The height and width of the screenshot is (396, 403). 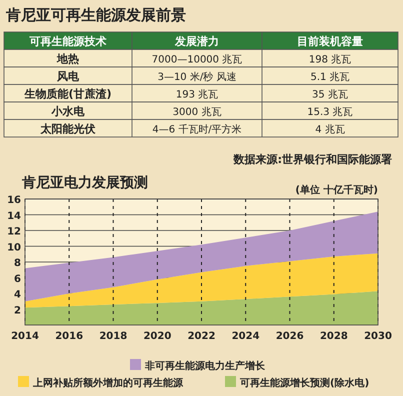 What do you see at coordinates (14, 248) in the screenshot?
I see `y-tick-label: 10` at bounding box center [14, 248].